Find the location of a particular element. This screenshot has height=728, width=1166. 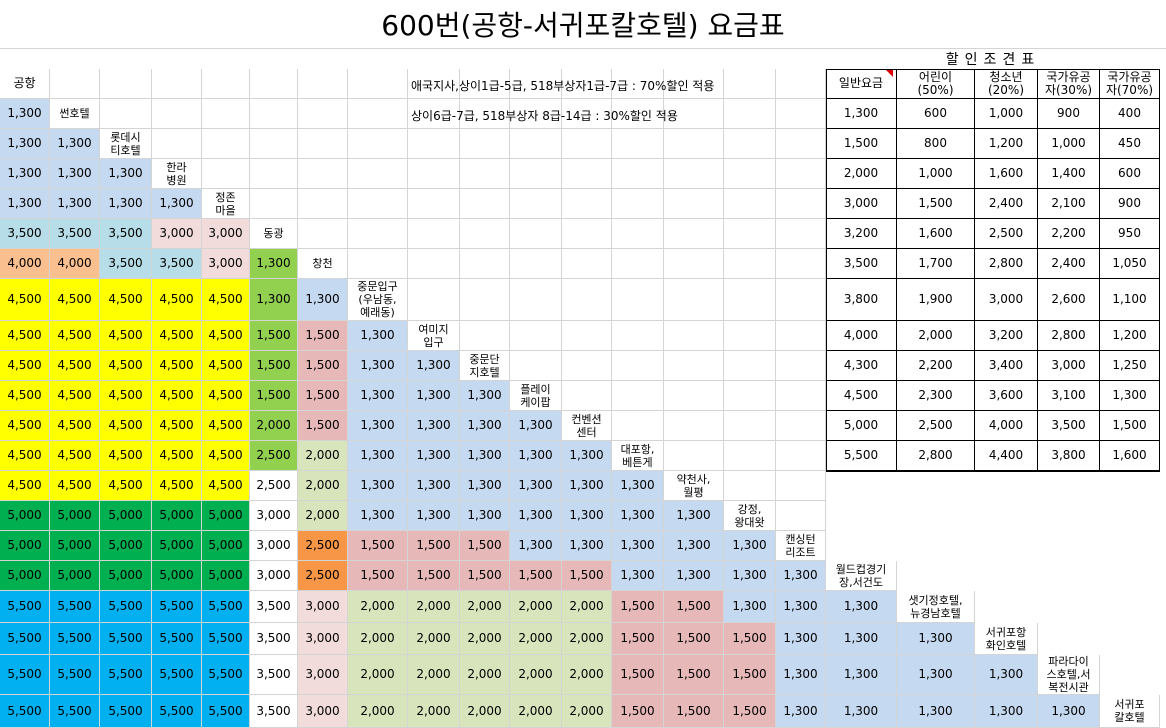

discount-cell: 1,300 is located at coordinates (861, 114).